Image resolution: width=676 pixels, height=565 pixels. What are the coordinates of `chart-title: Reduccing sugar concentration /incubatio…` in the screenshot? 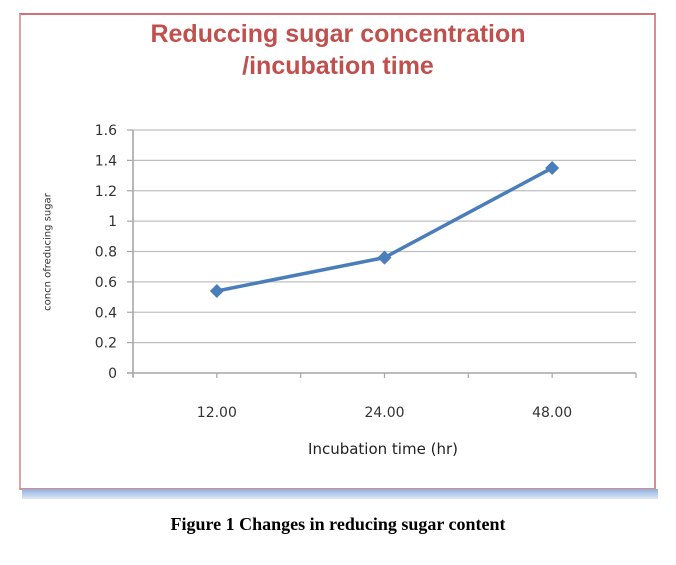 It's located at (338, 50).